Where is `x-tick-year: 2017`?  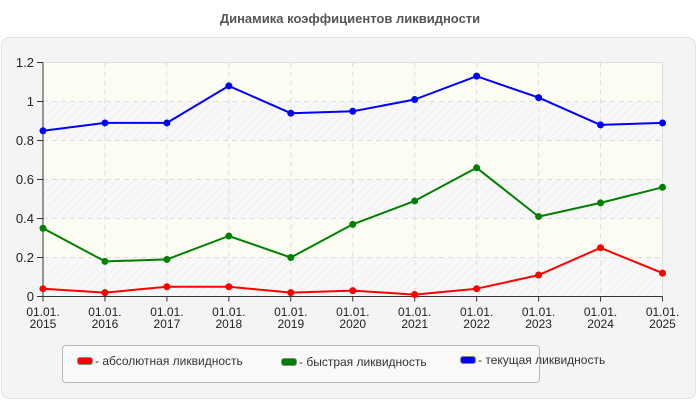
x-tick-year: 2017 is located at coordinates (167, 324).